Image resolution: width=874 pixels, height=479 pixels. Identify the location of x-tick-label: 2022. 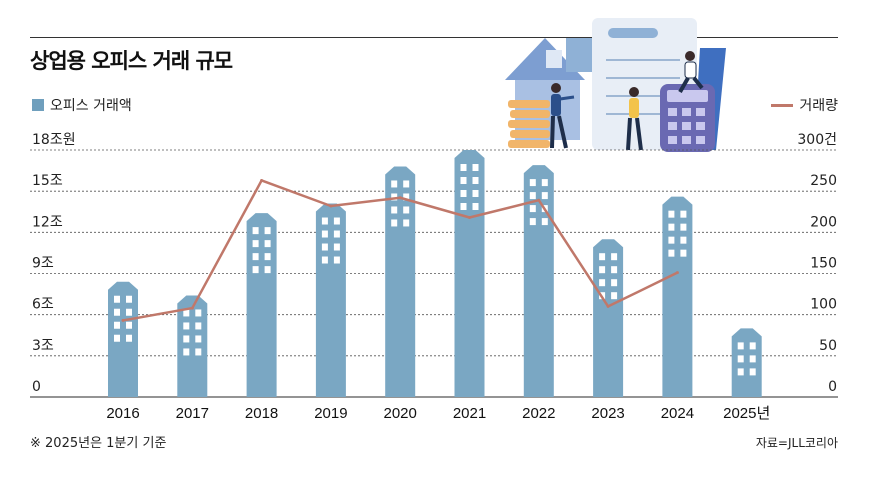
(538, 413).